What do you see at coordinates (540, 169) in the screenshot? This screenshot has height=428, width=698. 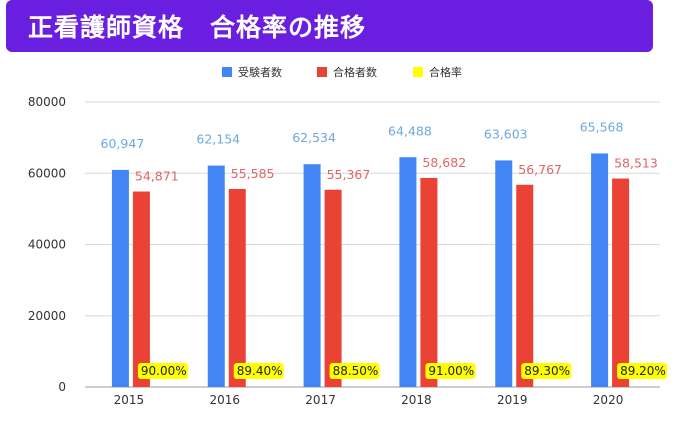 I see `label-passers-2019: 56,767` at bounding box center [540, 169].